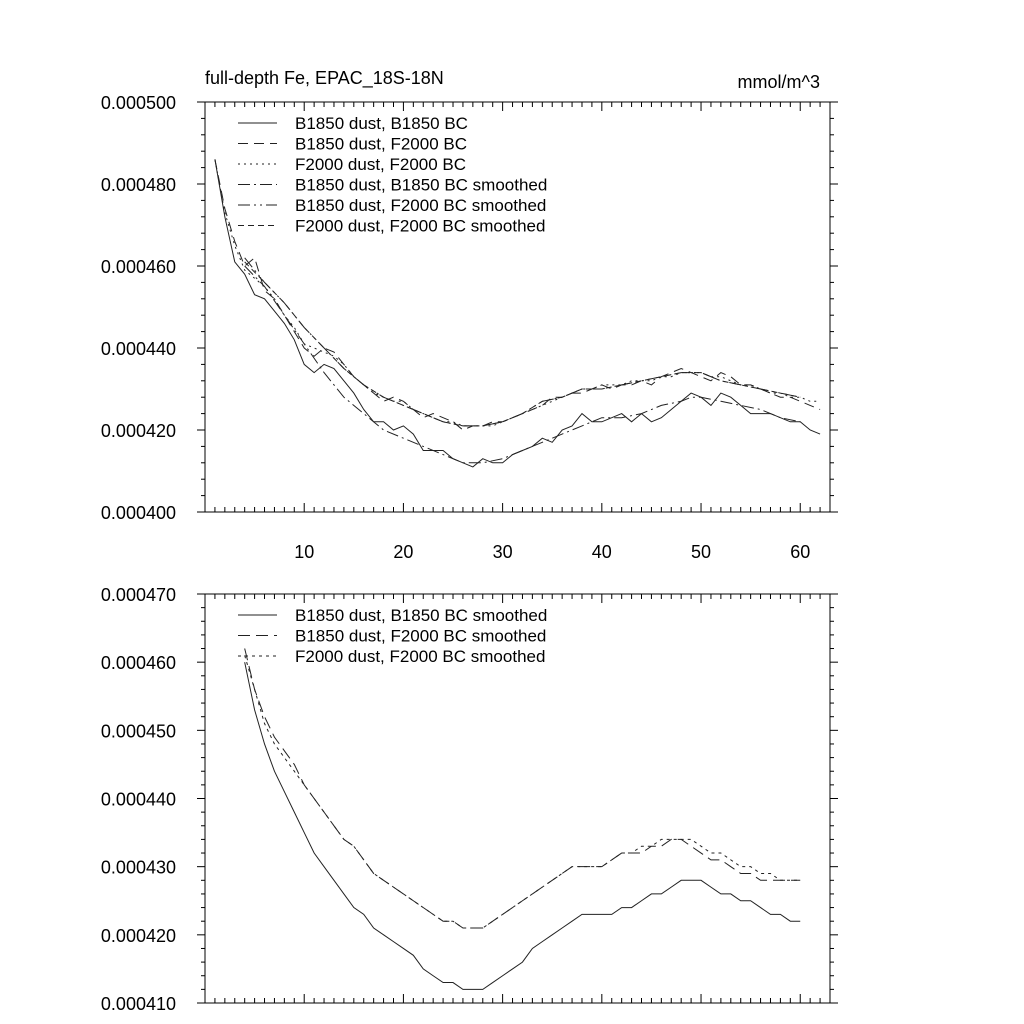 This screenshot has width=1024, height=1024. What do you see at coordinates (503, 552) in the screenshot?
I see `top-x-tick-label: 30` at bounding box center [503, 552].